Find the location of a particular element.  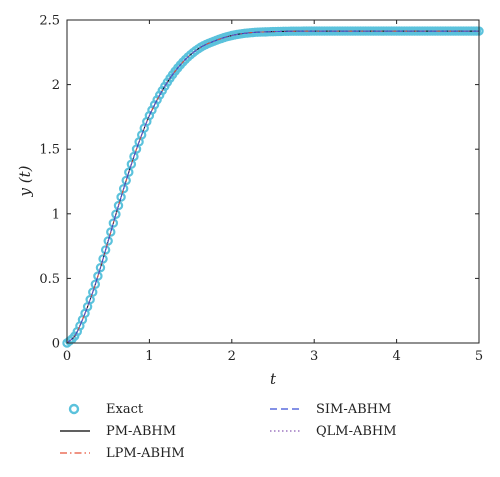

y-tick-label: 1 is located at coordinates (56, 214).